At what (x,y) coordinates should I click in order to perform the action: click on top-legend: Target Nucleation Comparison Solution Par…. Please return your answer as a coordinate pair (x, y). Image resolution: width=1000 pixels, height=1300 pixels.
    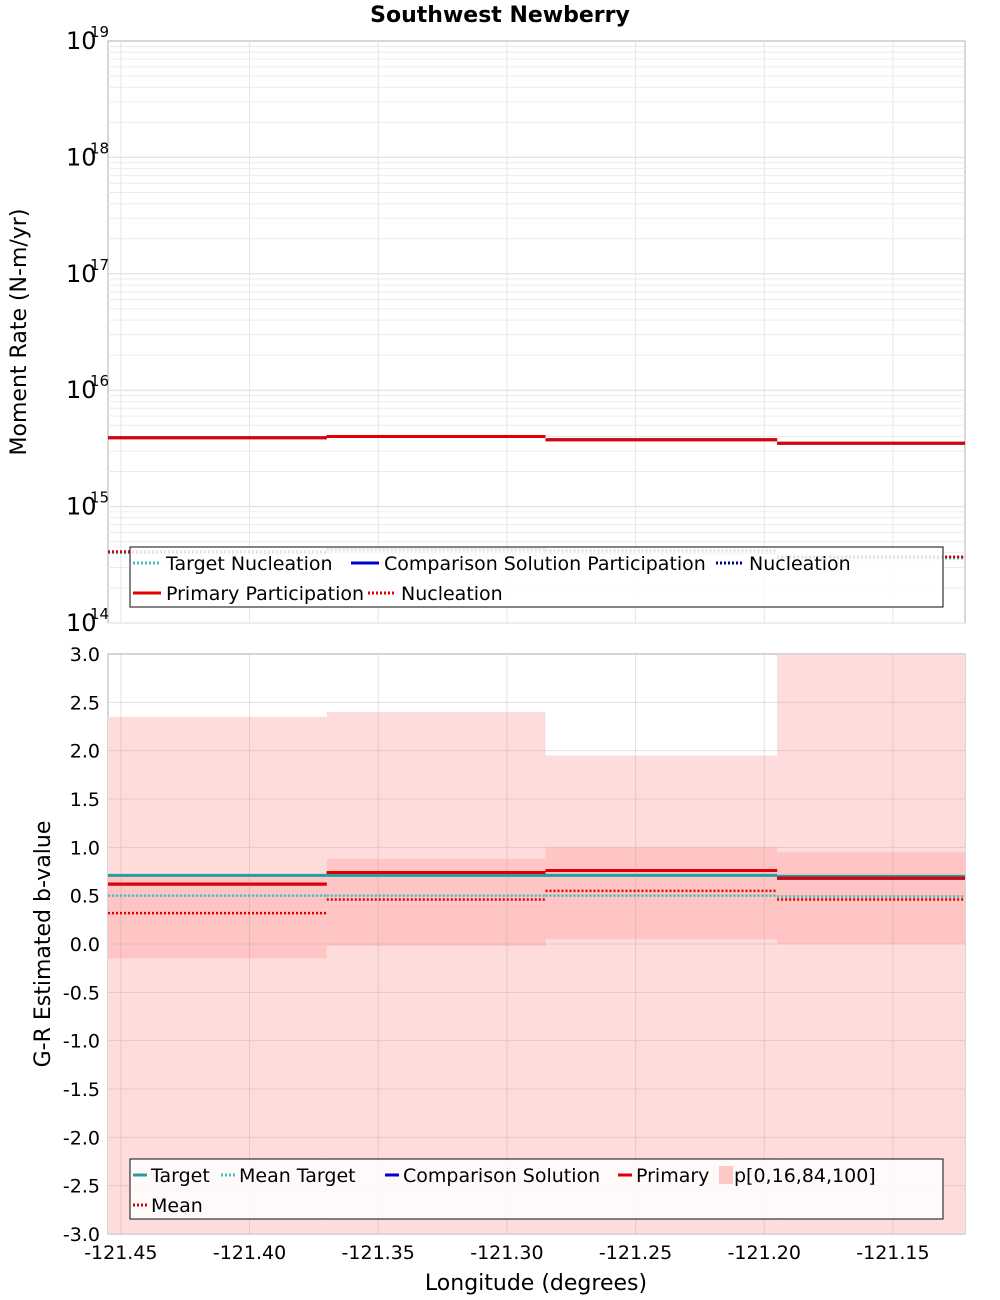
    Looking at the image, I should click on (536, 577).